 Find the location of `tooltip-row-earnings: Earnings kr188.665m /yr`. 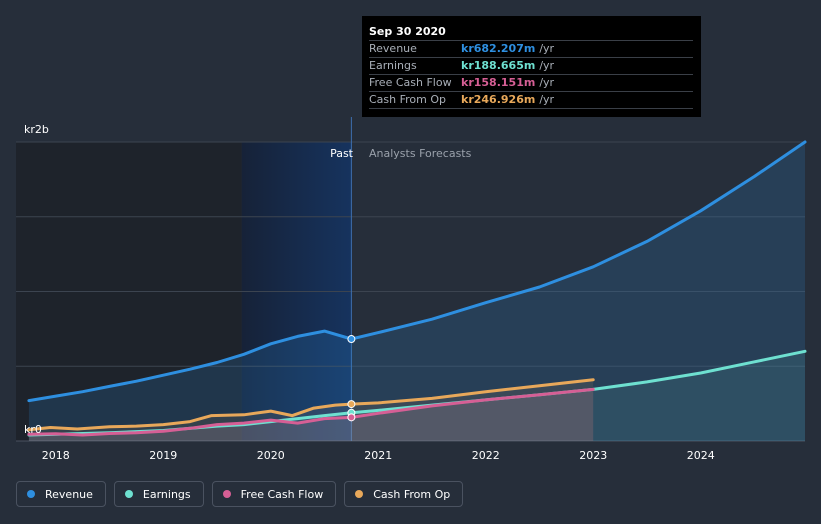

tooltip-row-earnings: Earnings kr188.665m /yr is located at coordinates (531, 65).